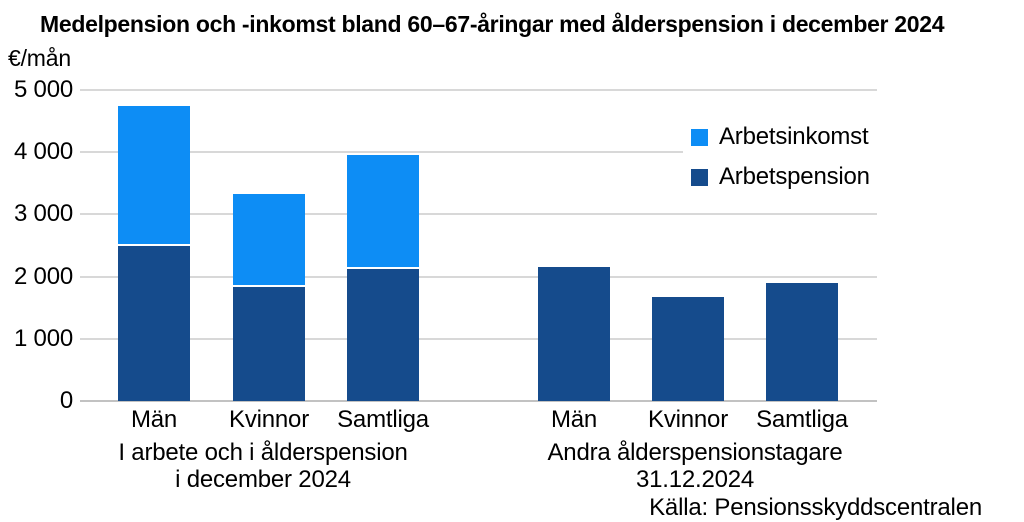 The width and height of the screenshot is (1024, 522). Describe the element at coordinates (815, 507) in the screenshot. I see `source-caption: Källa: Pensionsskyddscentralen` at that location.